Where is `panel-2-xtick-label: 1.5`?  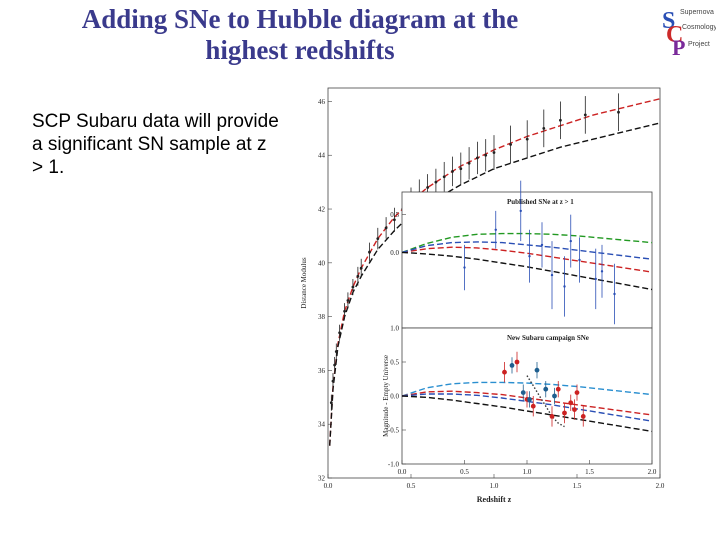 panel-2-xtick-label: 1.5 is located at coordinates (589, 472).